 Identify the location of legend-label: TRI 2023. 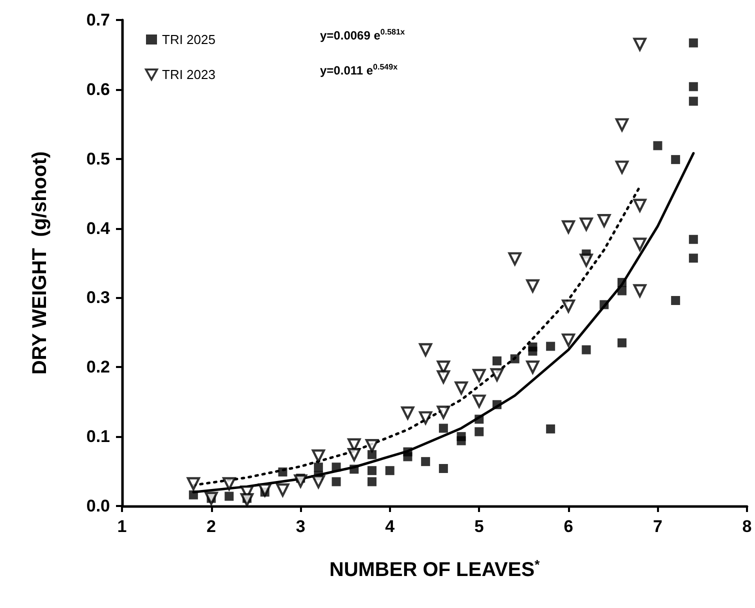
(189, 74).